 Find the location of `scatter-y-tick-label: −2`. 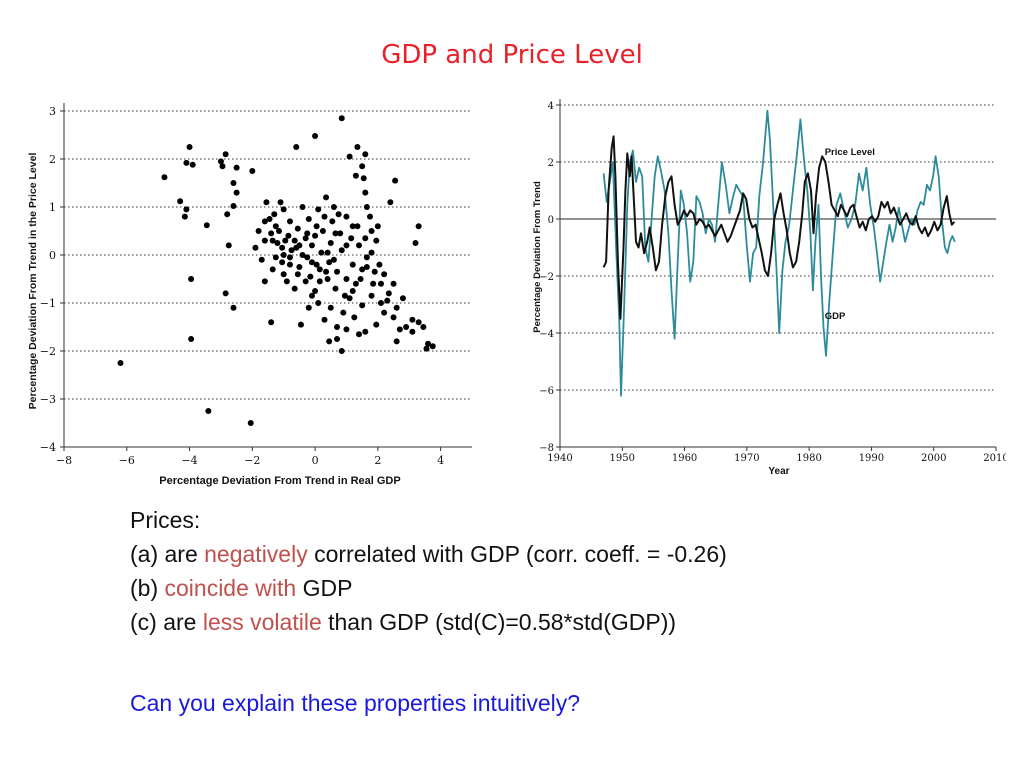

scatter-y-tick-label: −2 is located at coordinates (48, 351).